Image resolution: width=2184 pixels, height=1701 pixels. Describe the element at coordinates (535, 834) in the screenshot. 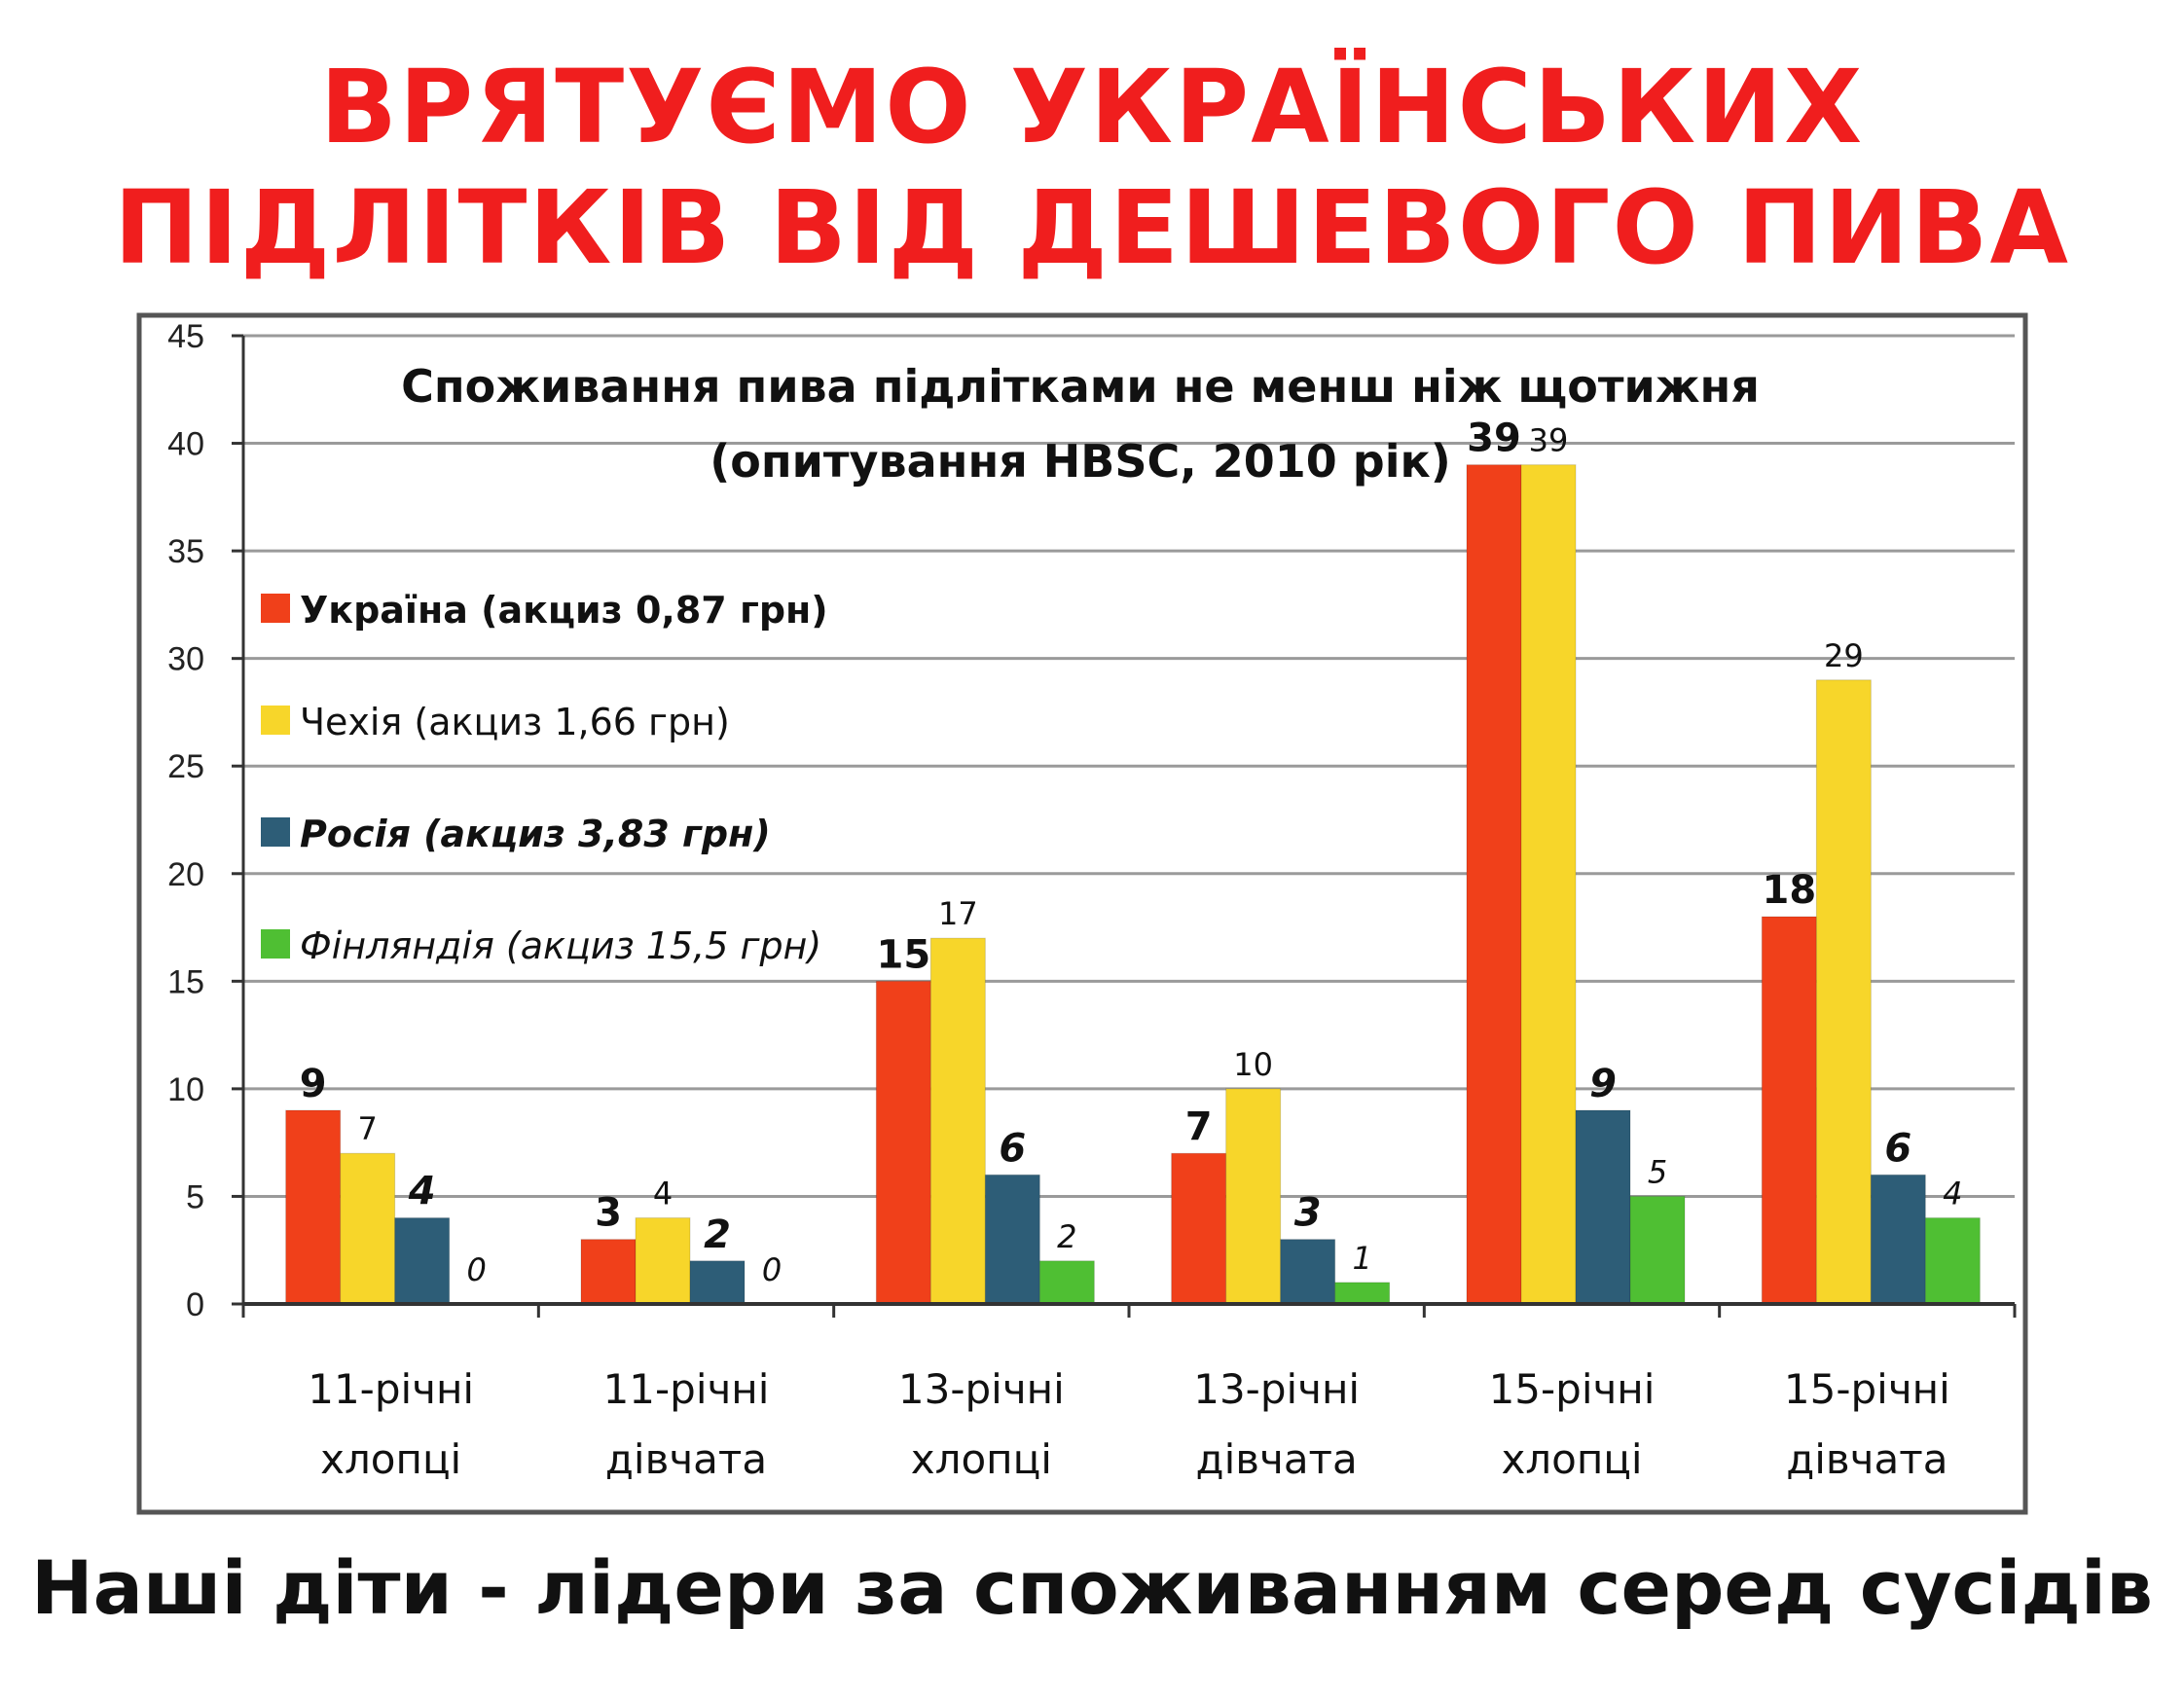

I see `legend-entry: Росія (акциз 3,83 грн)` at that location.